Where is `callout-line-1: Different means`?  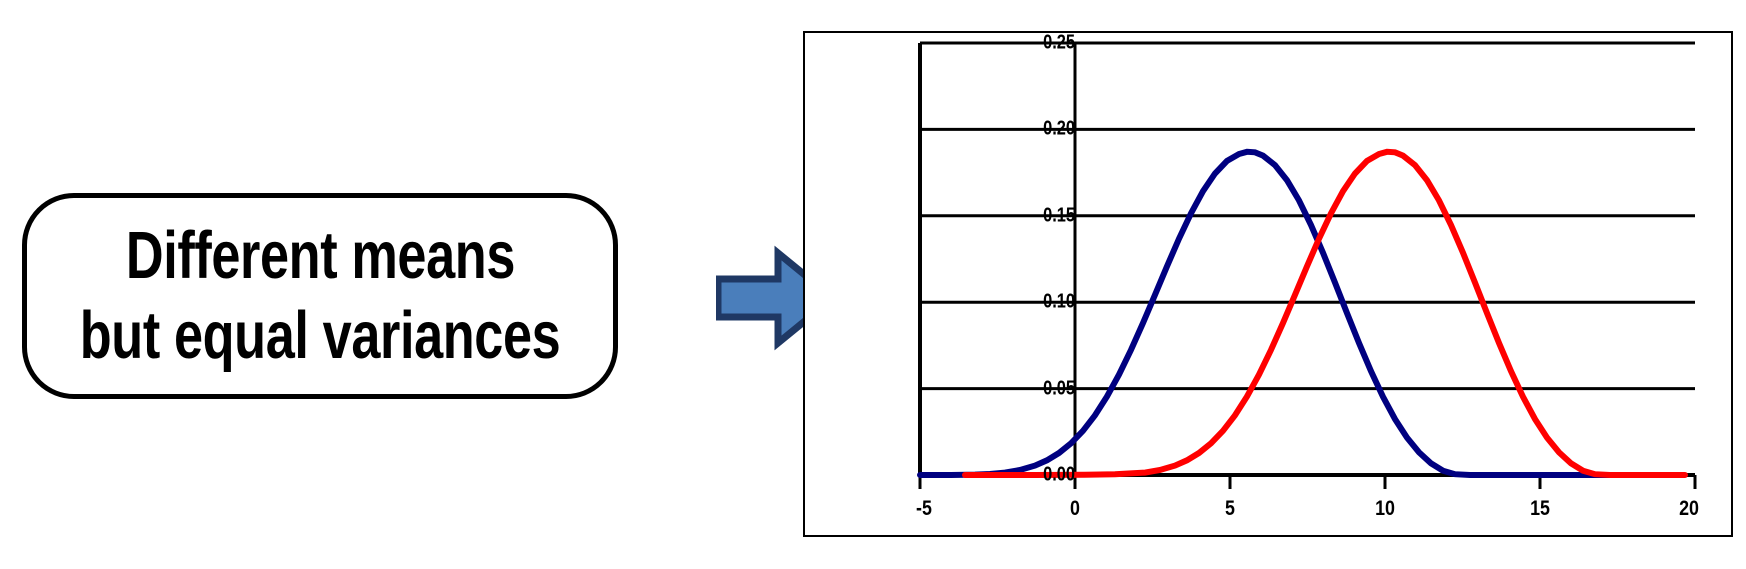 callout-line-1: Different means is located at coordinates (320, 255).